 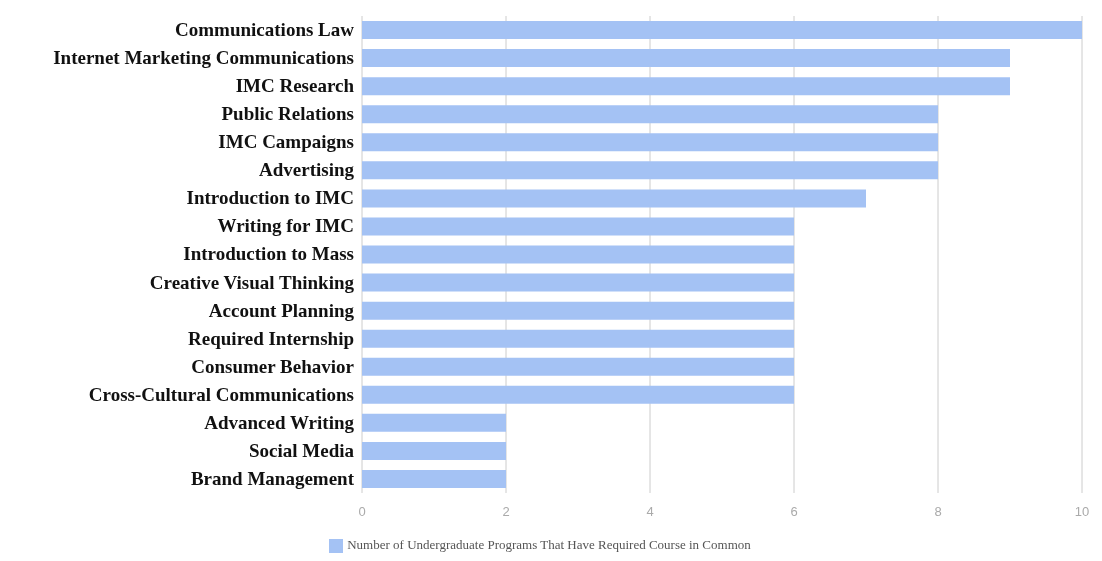 What do you see at coordinates (307, 170) in the screenshot?
I see `y-tick-label: Advertising` at bounding box center [307, 170].